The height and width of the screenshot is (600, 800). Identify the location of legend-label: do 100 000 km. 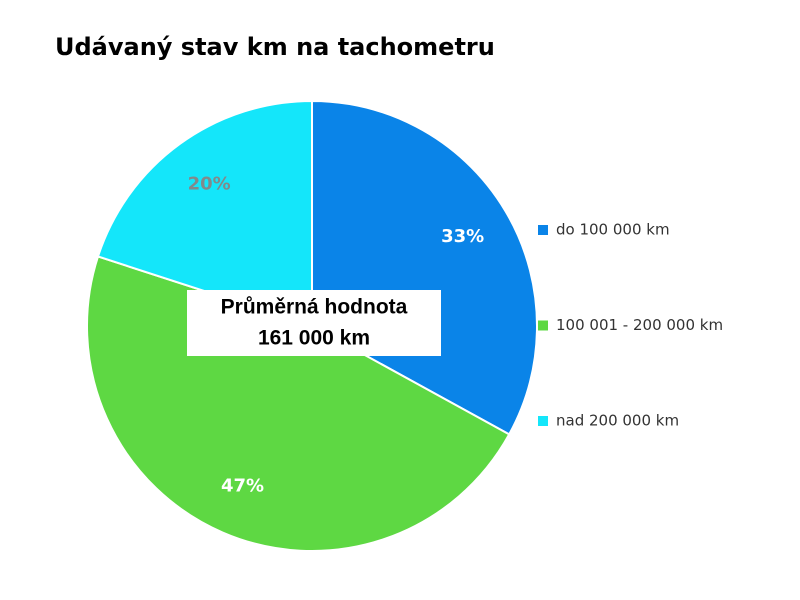
(613, 230).